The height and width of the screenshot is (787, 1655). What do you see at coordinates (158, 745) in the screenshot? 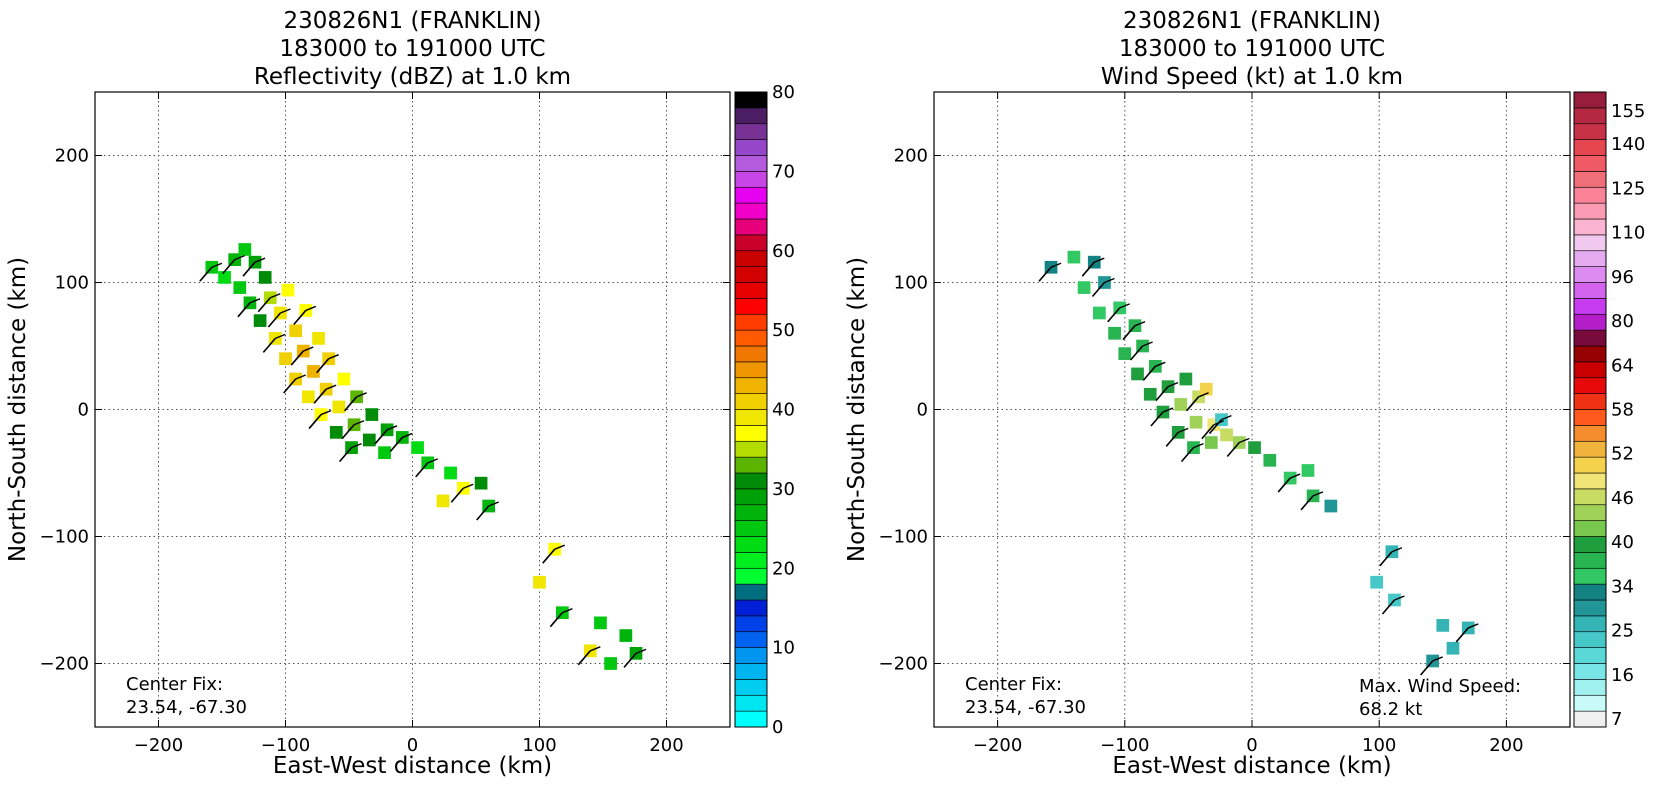
I see `x-tick-label: −200` at bounding box center [158, 745].